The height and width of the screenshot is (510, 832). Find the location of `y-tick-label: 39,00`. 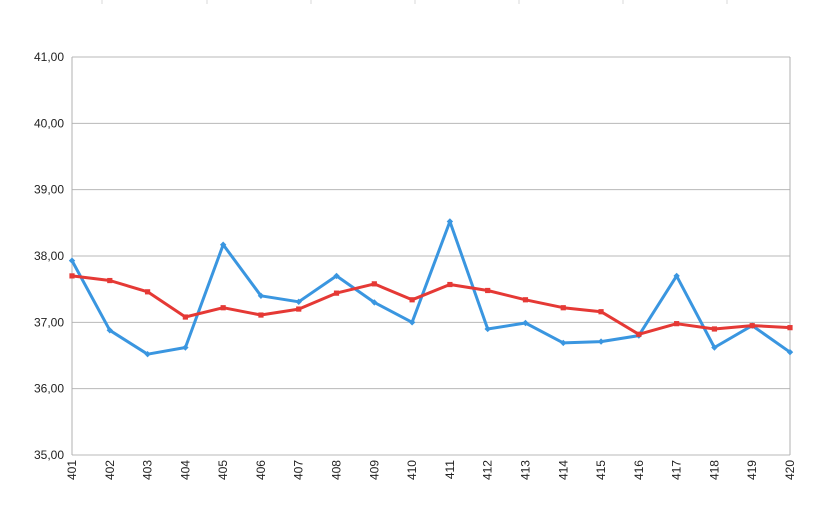

y-tick-label: 39,00 is located at coordinates (49, 190).